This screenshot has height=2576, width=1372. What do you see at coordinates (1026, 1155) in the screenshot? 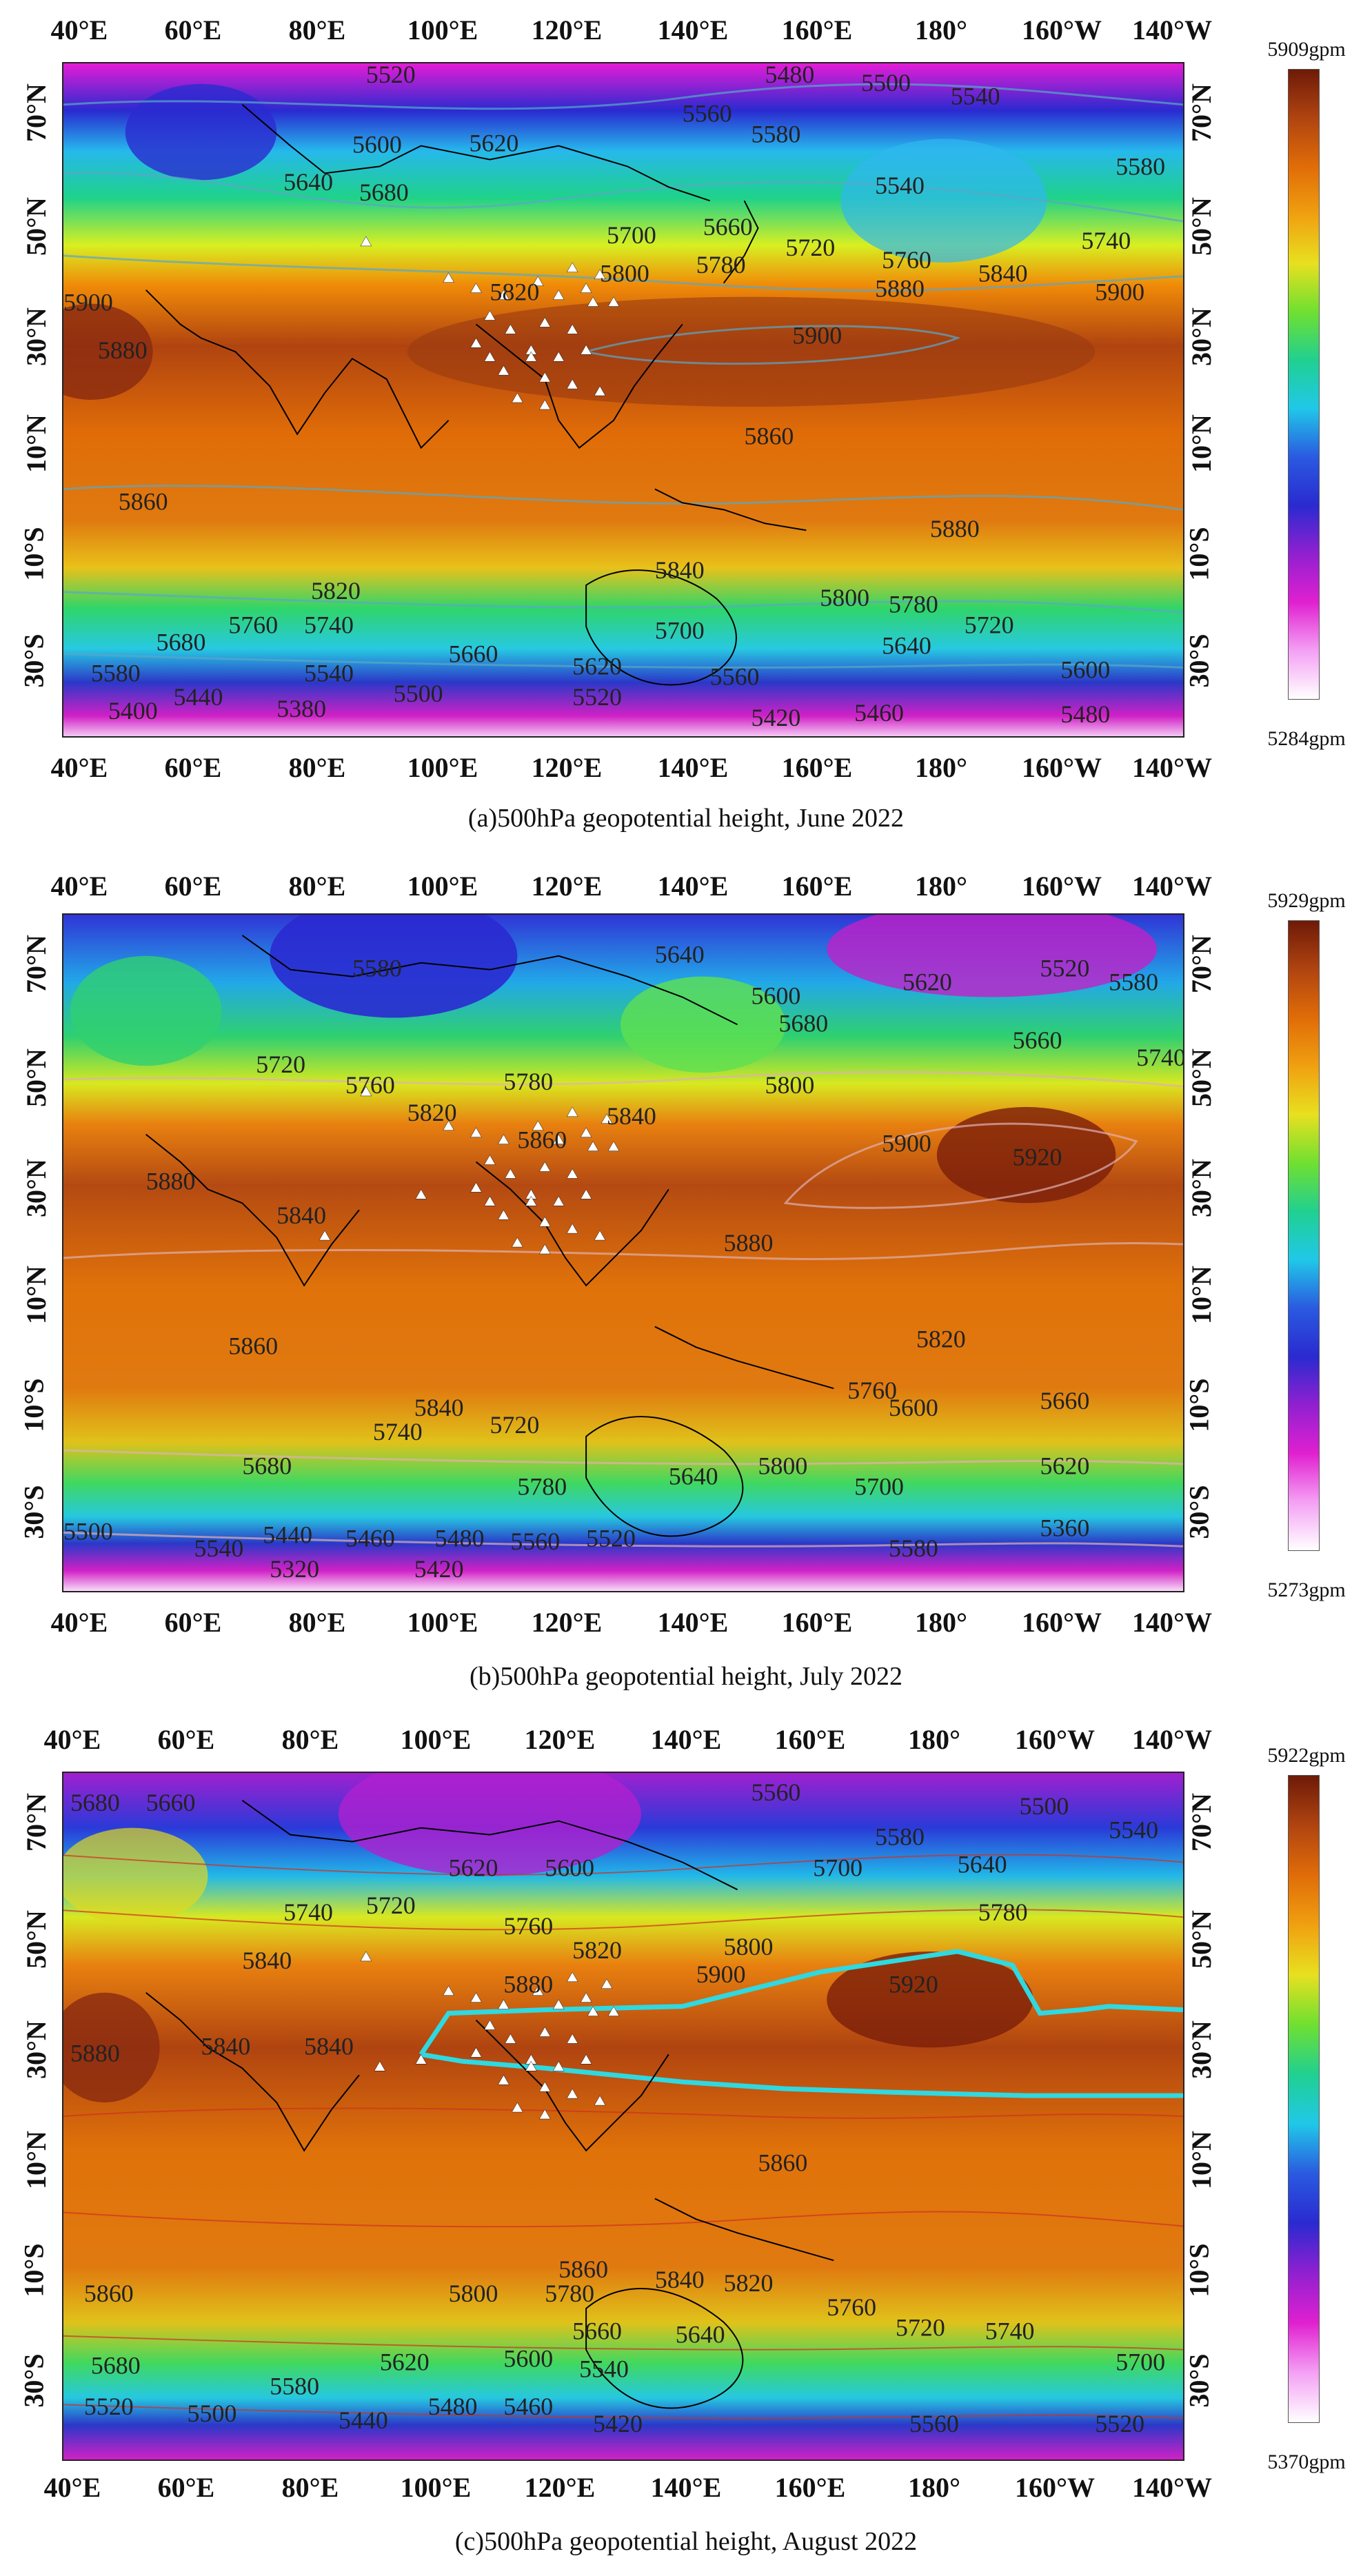
I see `high-center` at bounding box center [1026, 1155].